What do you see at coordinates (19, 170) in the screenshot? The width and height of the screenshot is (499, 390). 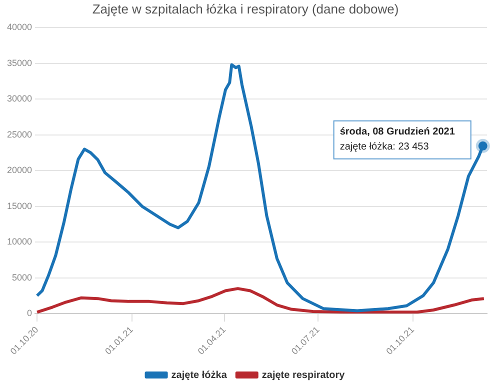 I see `y-tick-label: 20000` at bounding box center [19, 170].